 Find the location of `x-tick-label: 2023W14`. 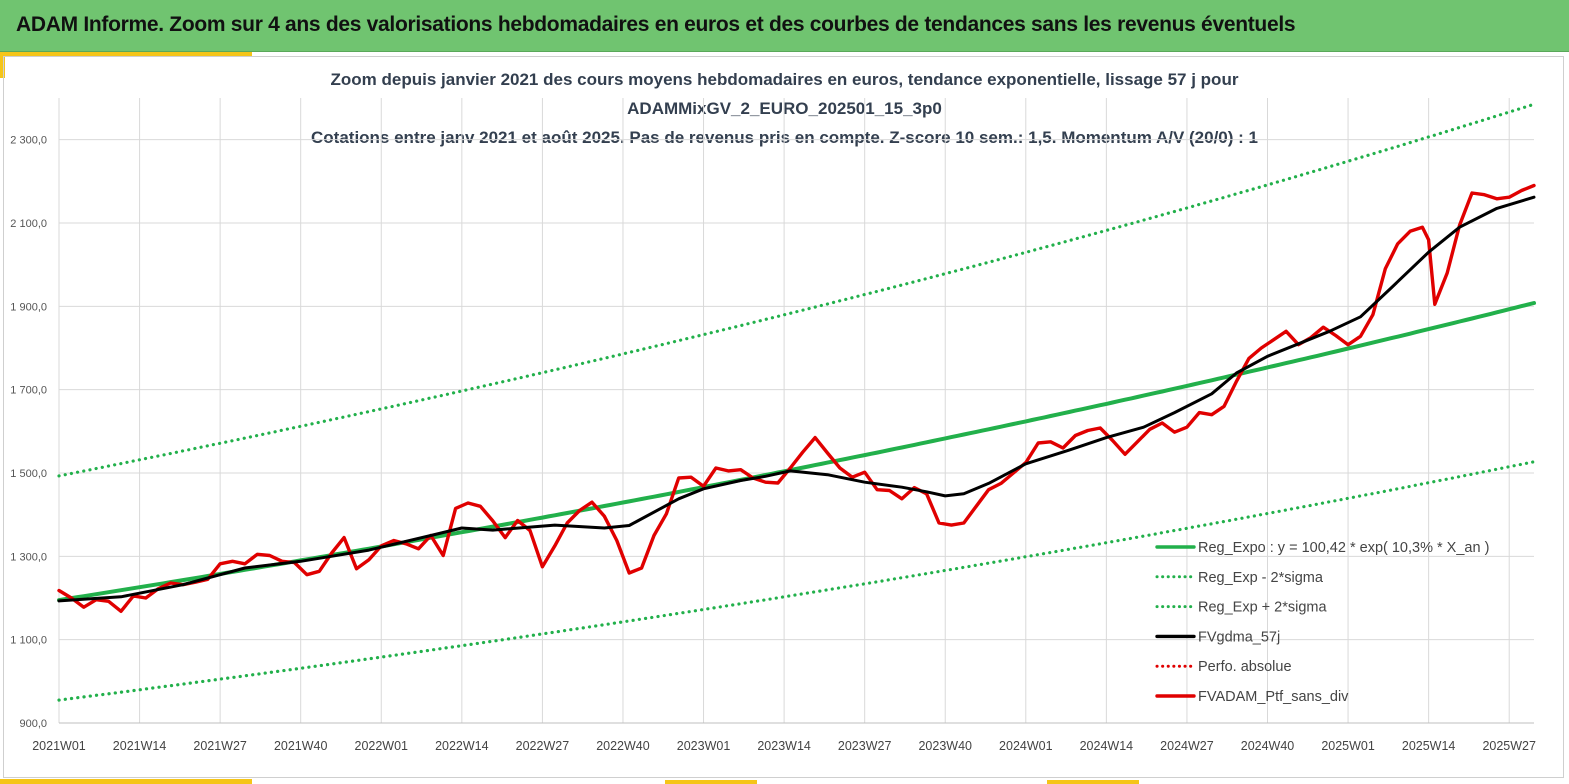

x-tick-label: 2023W14 is located at coordinates (784, 746).